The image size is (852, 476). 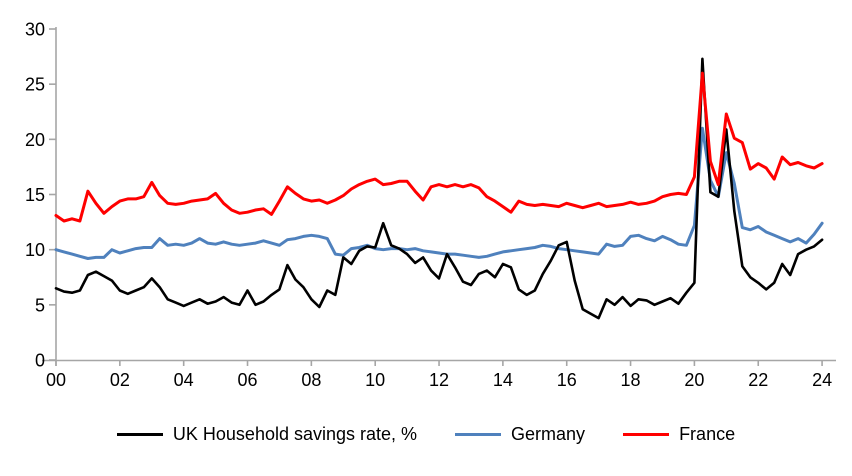 What do you see at coordinates (35, 140) in the screenshot?
I see `y-axis-tick-label: 20` at bounding box center [35, 140].